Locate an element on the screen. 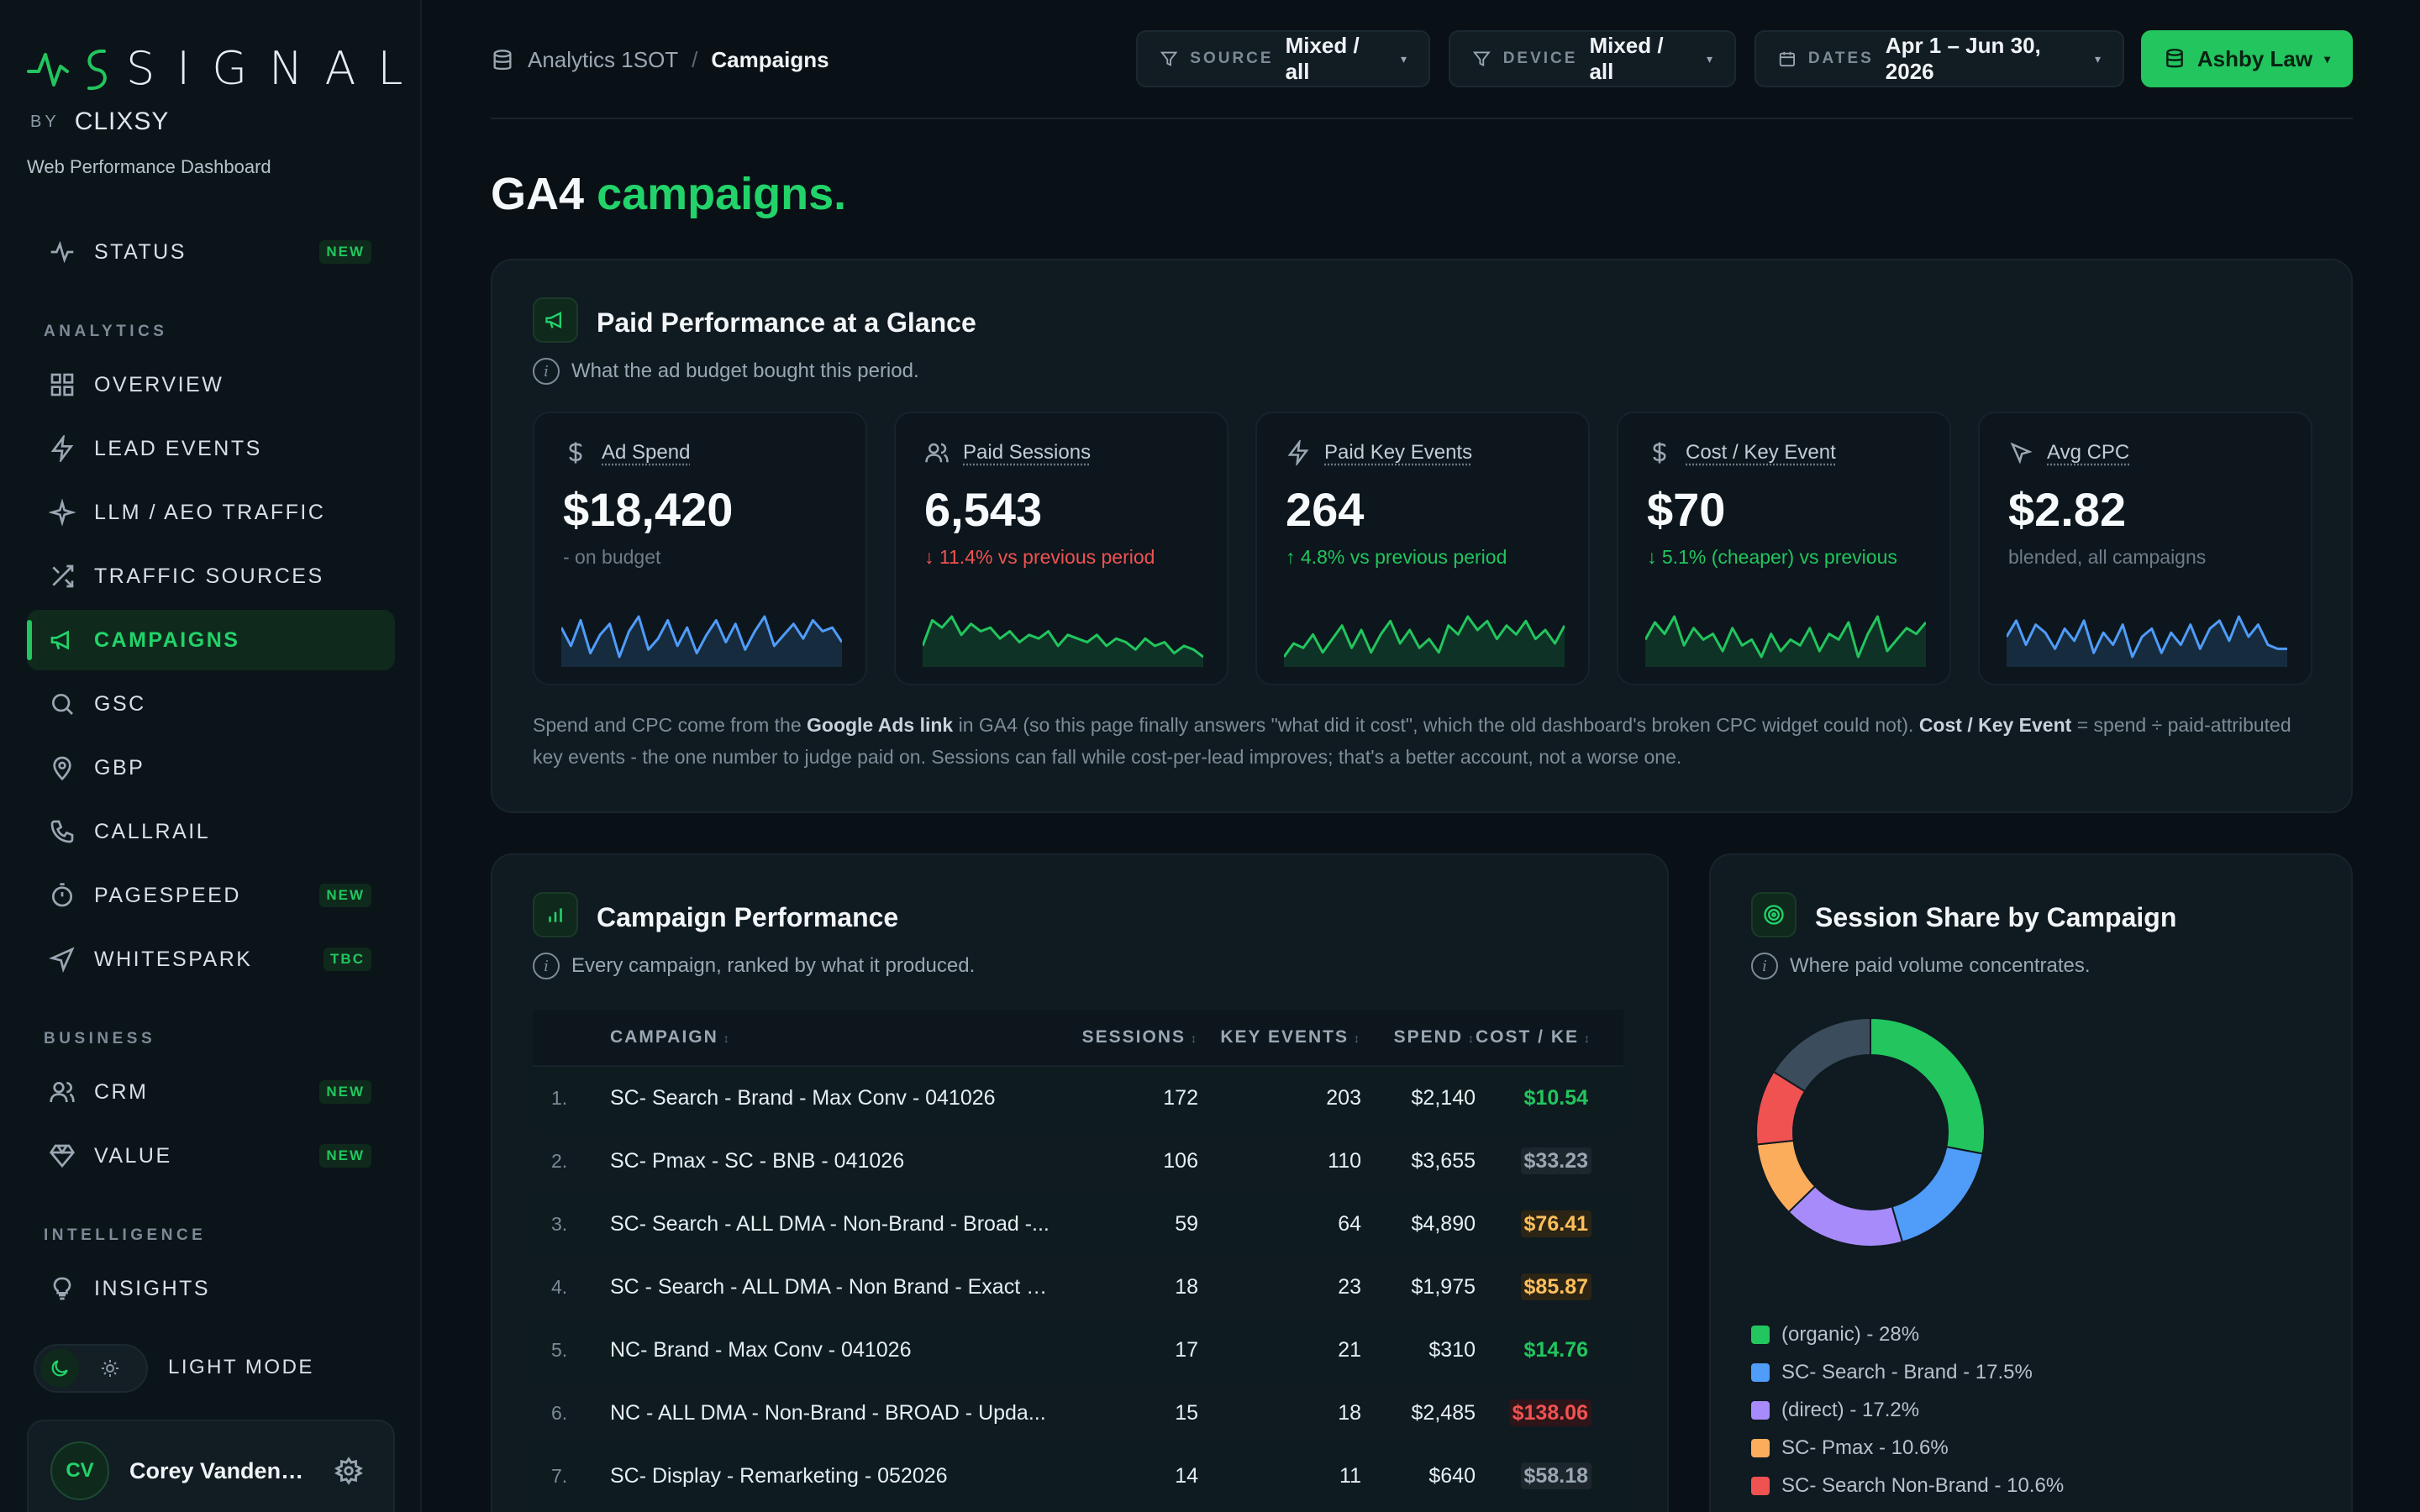 Image resolution: width=2420 pixels, height=1512 pixels. legend-item: (organic) - 28% is located at coordinates (1908, 1334).